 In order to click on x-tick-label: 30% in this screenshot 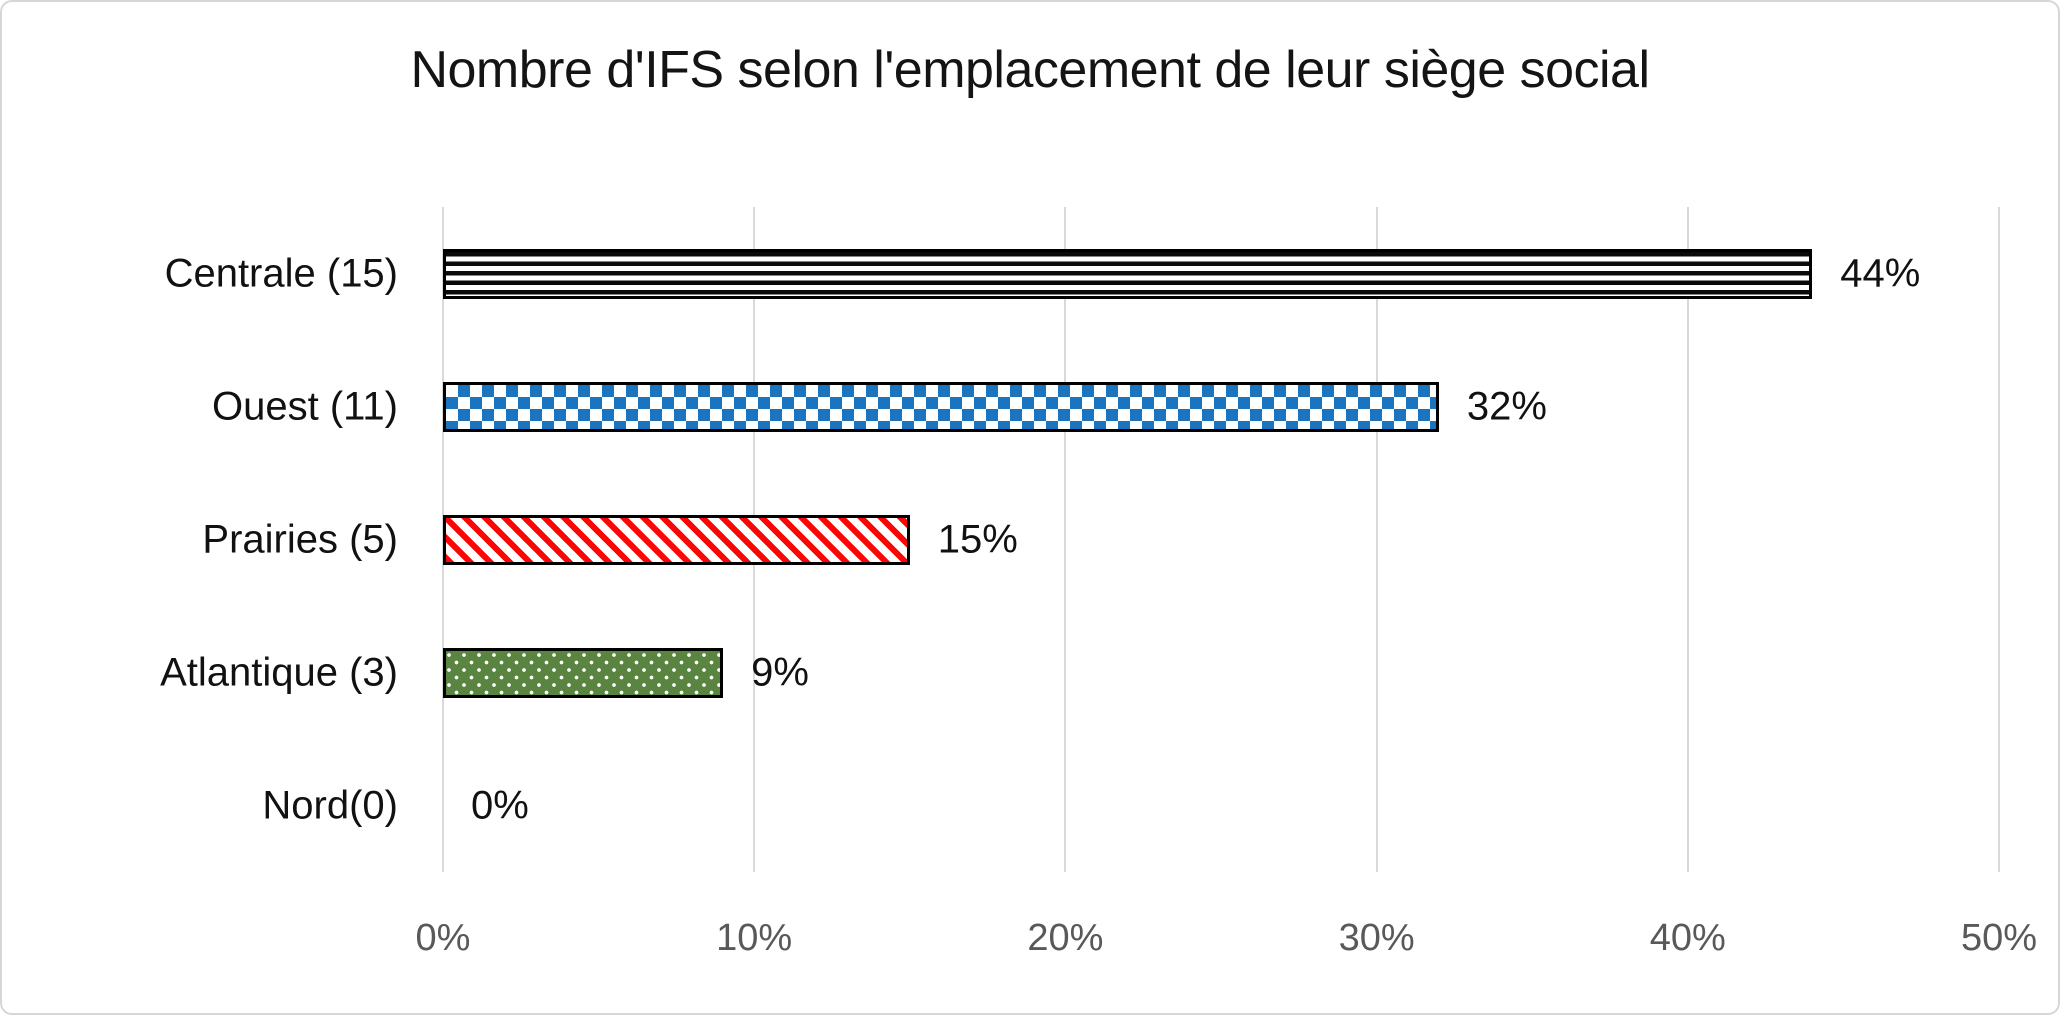, I will do `click(1376, 938)`.